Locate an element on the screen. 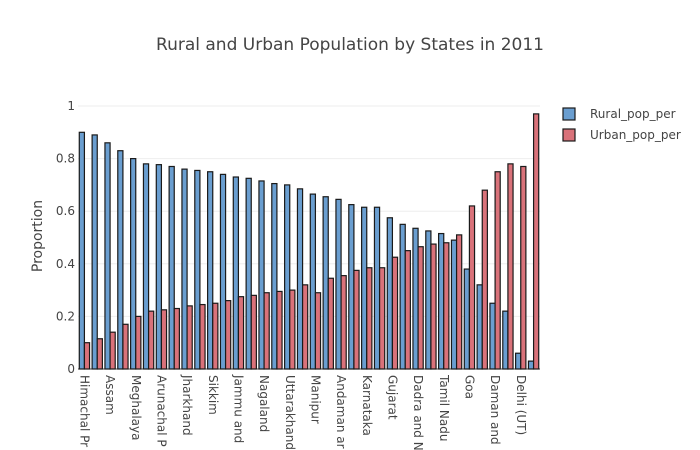 This screenshot has height=450, width=700. x-tick-label: Arunachal P is located at coordinates (161, 411).